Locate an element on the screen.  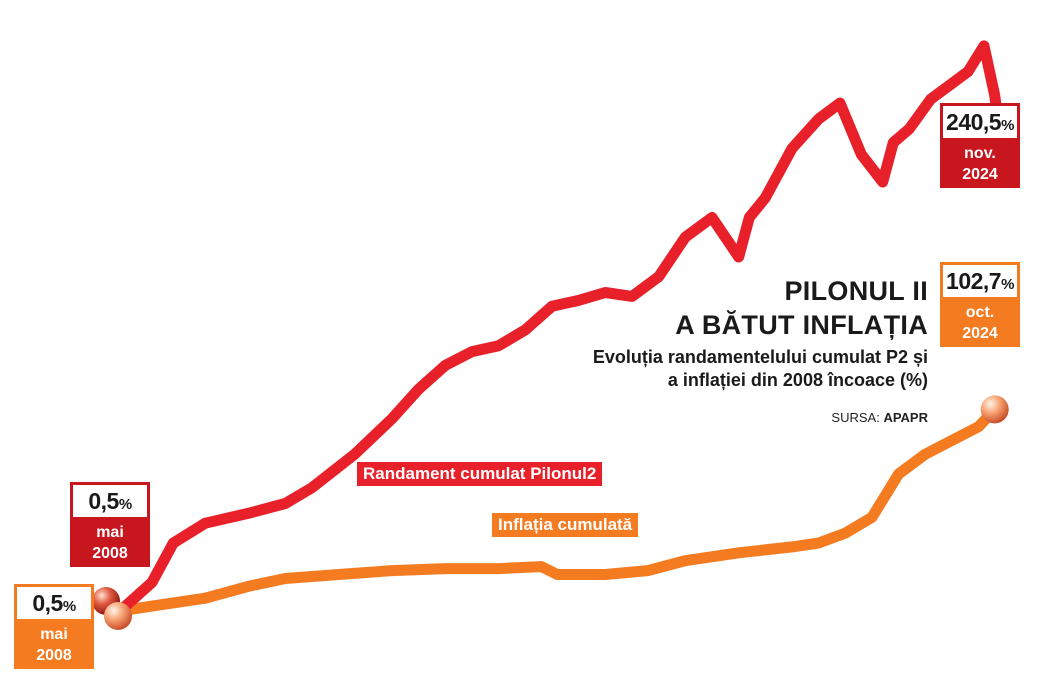
callout-p2-start: 0,5% mai 2008 is located at coordinates (110, 524).